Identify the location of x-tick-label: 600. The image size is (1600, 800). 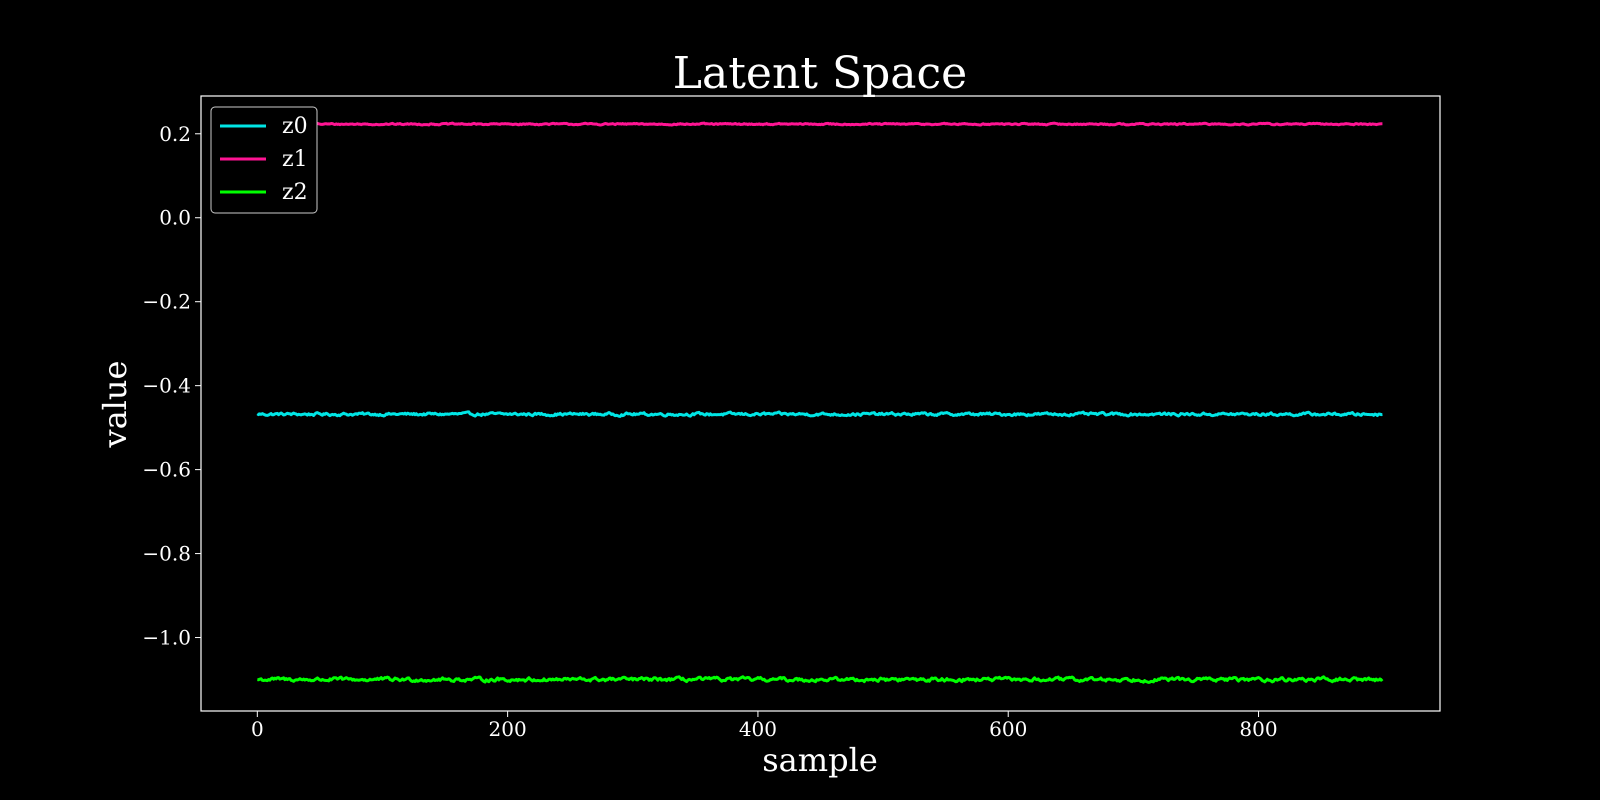
(1008, 729).